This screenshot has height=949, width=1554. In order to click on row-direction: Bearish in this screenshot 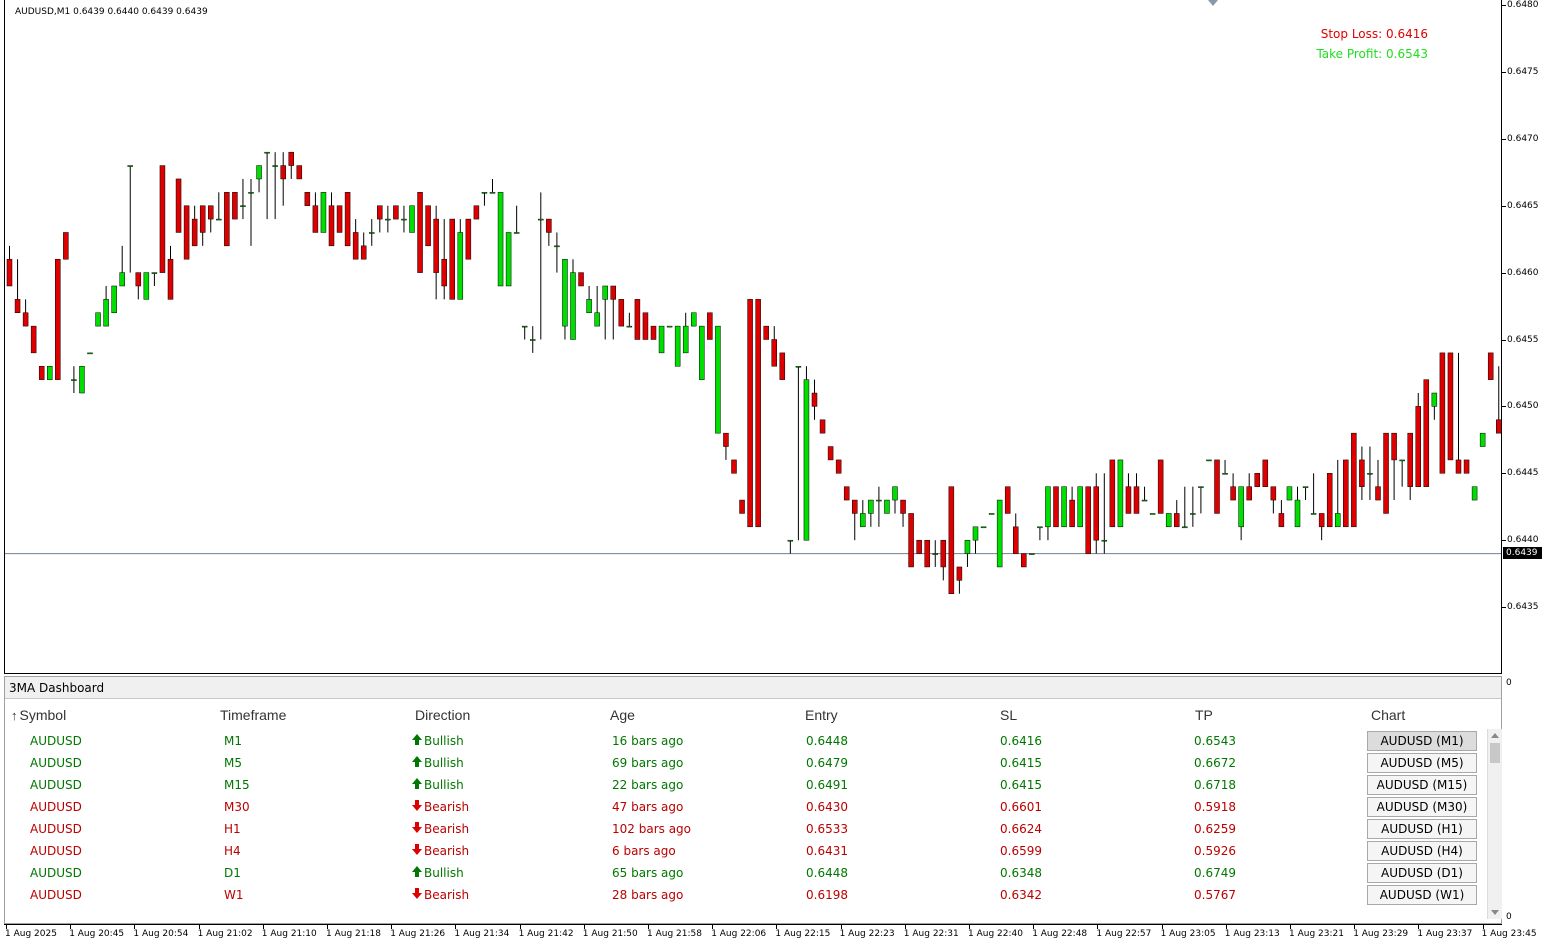, I will do `click(440, 895)`.